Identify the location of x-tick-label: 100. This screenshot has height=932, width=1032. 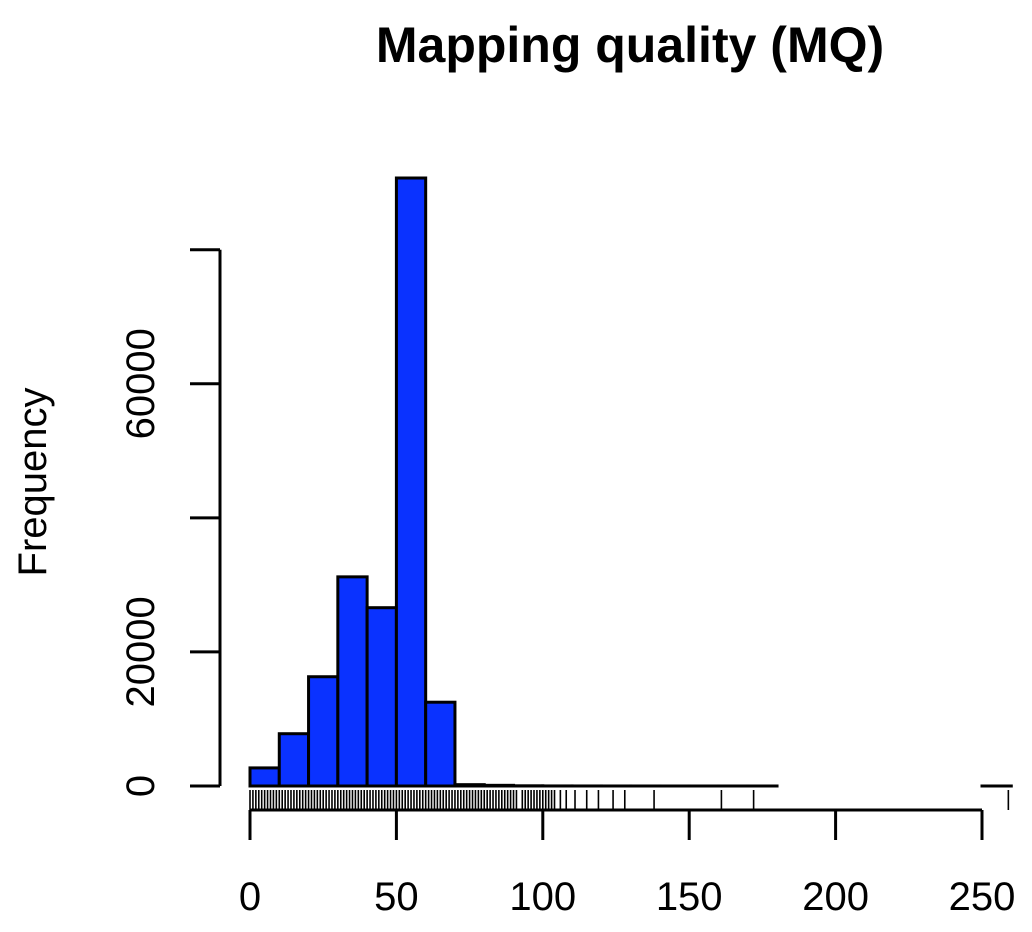
(542, 897).